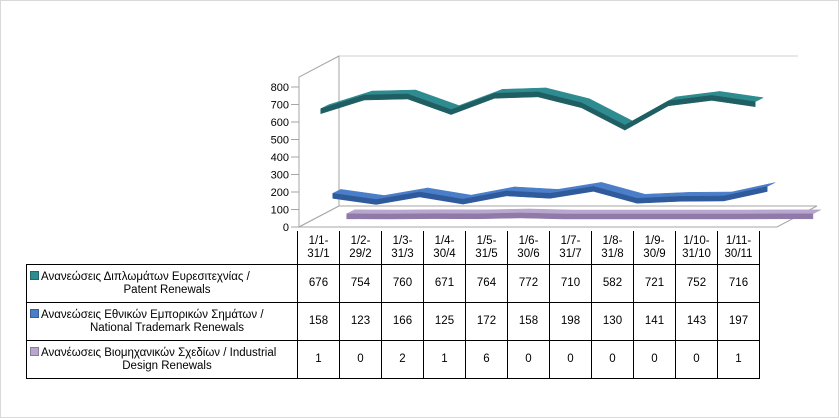  Describe the element at coordinates (738, 253) in the screenshot. I see `category-label-line: 30/11` at that location.